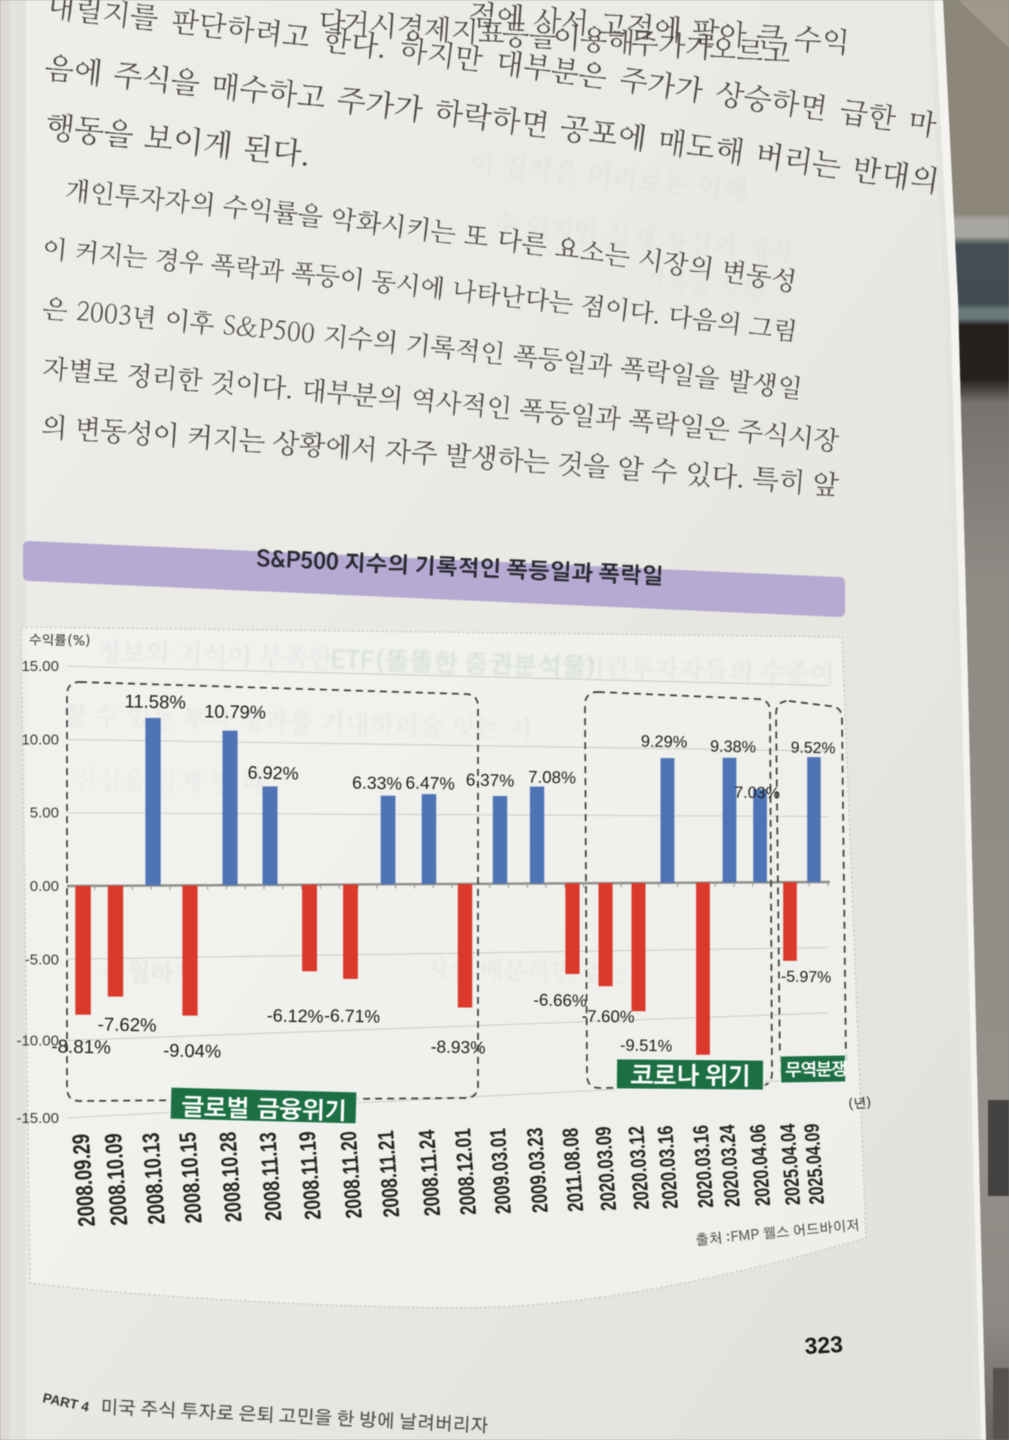  What do you see at coordinates (813, 1164) in the screenshot?
I see `svg-text: 2025.04.09` at bounding box center [813, 1164].